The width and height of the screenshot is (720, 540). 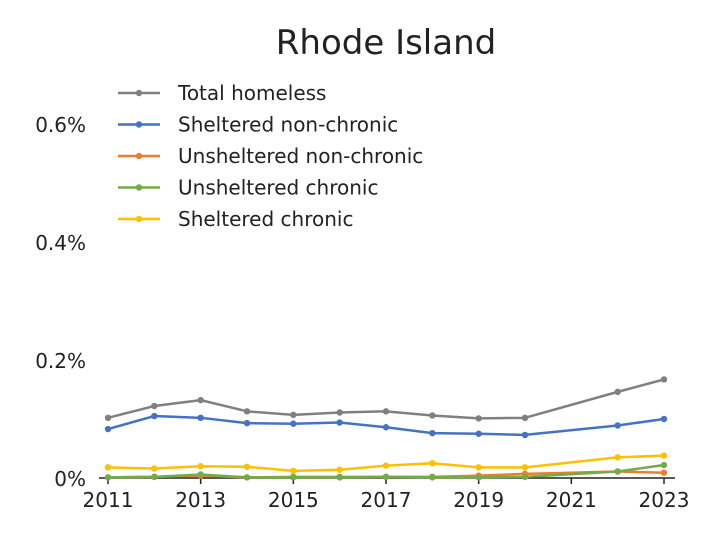 What do you see at coordinates (60, 361) in the screenshot?
I see `y-tick-label: 0.2%` at bounding box center [60, 361].